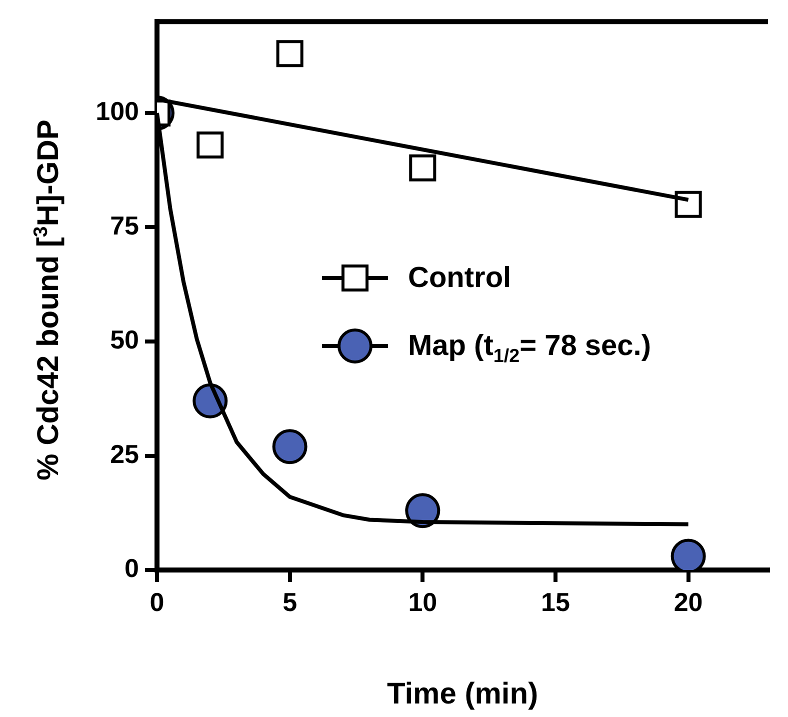 The width and height of the screenshot is (788, 717). Describe the element at coordinates (124, 339) in the screenshot. I see `y-tick-label: 50` at that location.